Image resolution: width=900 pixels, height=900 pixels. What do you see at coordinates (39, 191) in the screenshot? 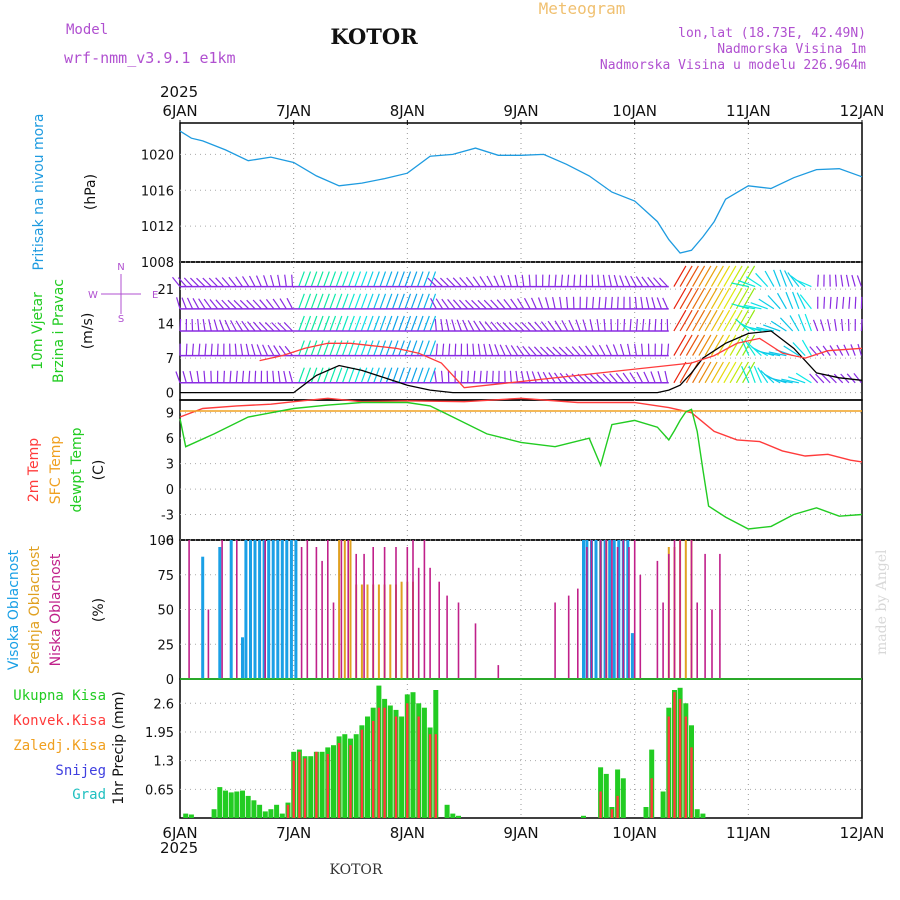
I see `pressure-ylabel: Pritisak na nivou mora` at bounding box center [39, 191].